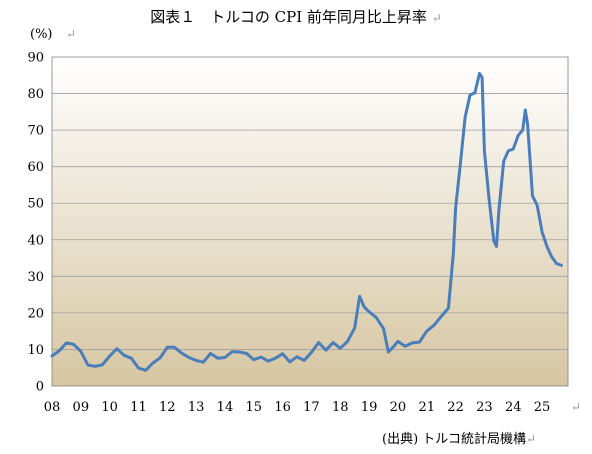  I want to click on y-tick-label: 50, so click(35, 204).